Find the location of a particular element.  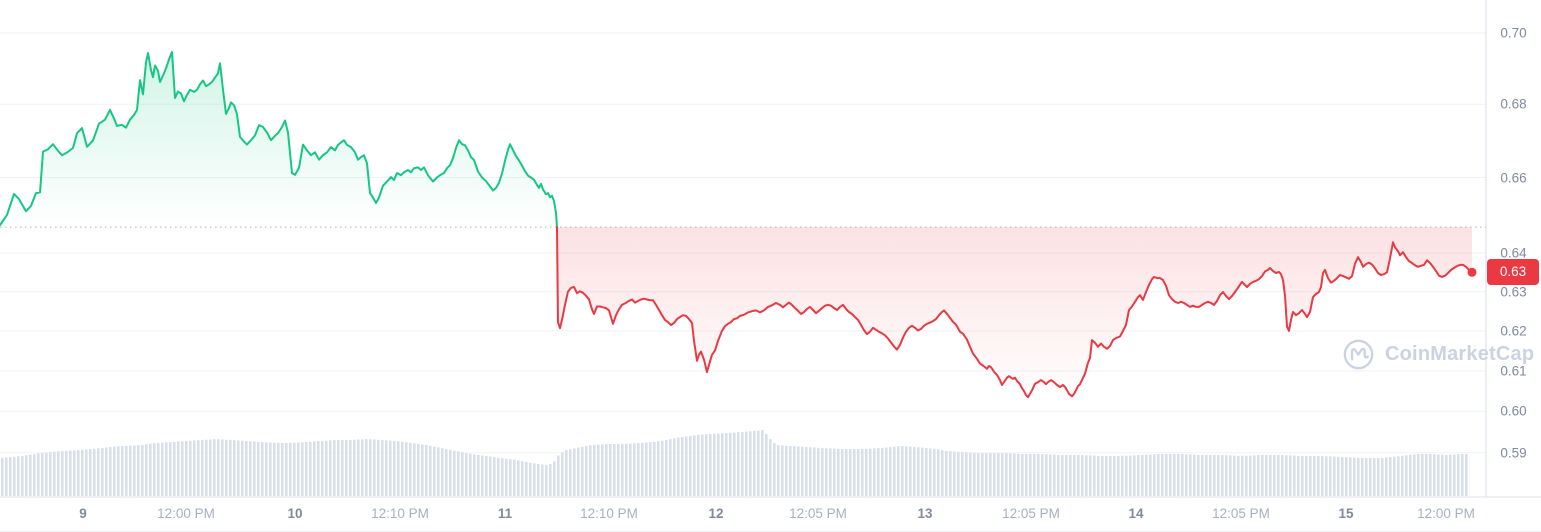

y-tick-label: 0.68 is located at coordinates (1513, 104).